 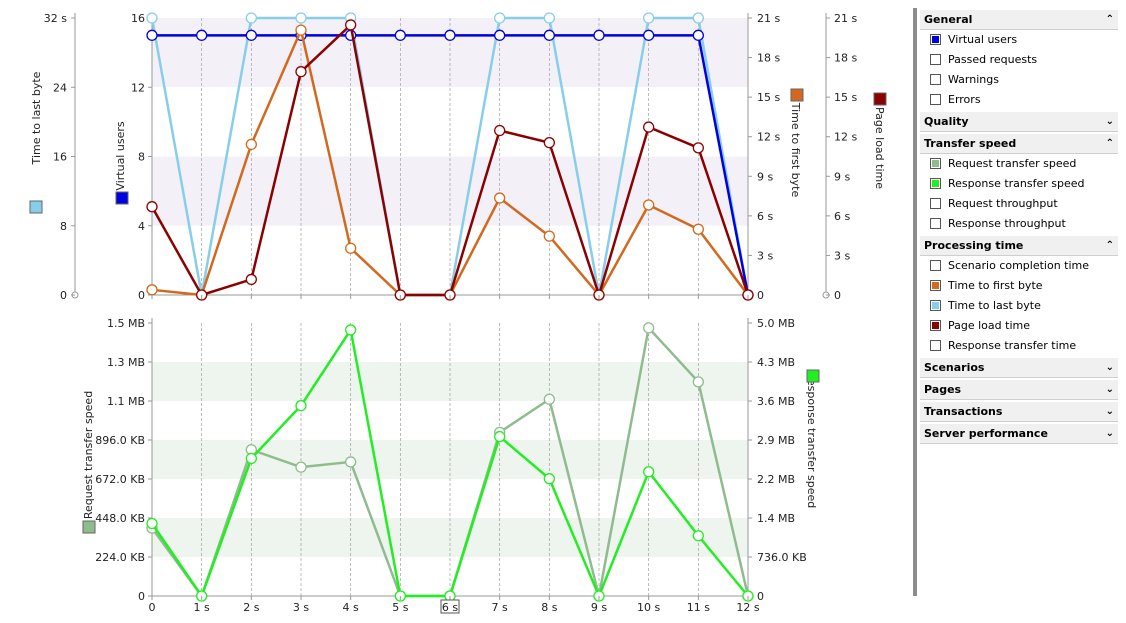 What do you see at coordinates (1019, 204) in the screenshot?
I see `metric-item-request-throughput: Request throughput` at bounding box center [1019, 204].